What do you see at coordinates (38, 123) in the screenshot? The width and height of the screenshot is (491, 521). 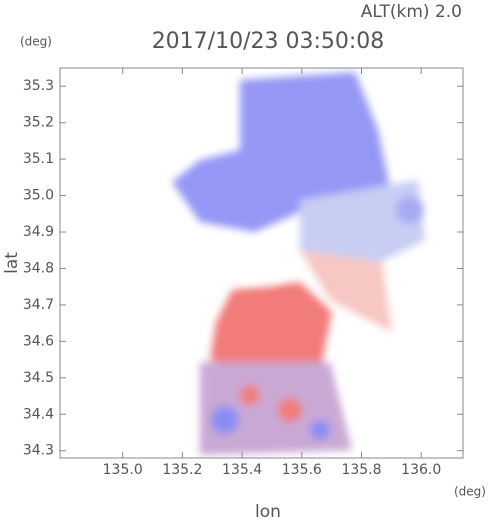 I see `y-tick-label: 35.2` at bounding box center [38, 123].